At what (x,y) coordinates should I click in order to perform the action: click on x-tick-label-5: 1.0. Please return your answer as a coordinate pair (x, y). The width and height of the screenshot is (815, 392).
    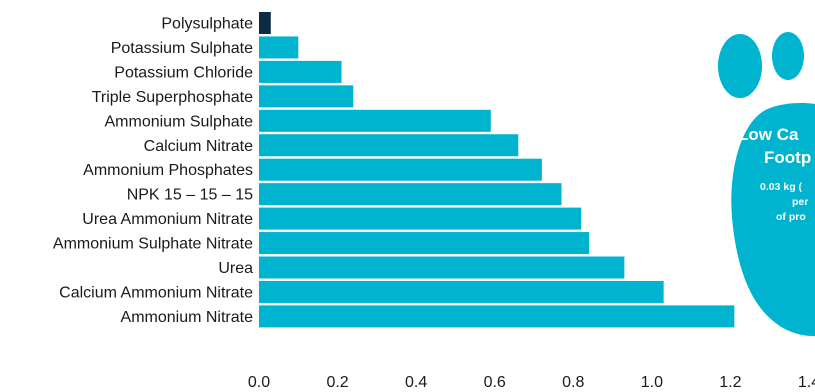
    Looking at the image, I should click on (652, 382).